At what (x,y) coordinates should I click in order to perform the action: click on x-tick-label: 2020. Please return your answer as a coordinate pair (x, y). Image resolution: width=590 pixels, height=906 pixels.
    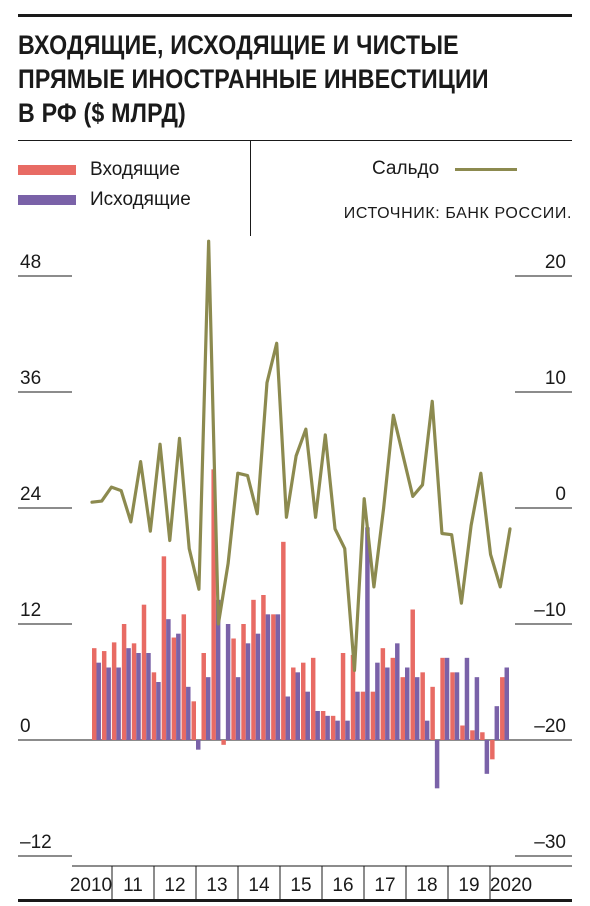
    Looking at the image, I should click on (511, 885).